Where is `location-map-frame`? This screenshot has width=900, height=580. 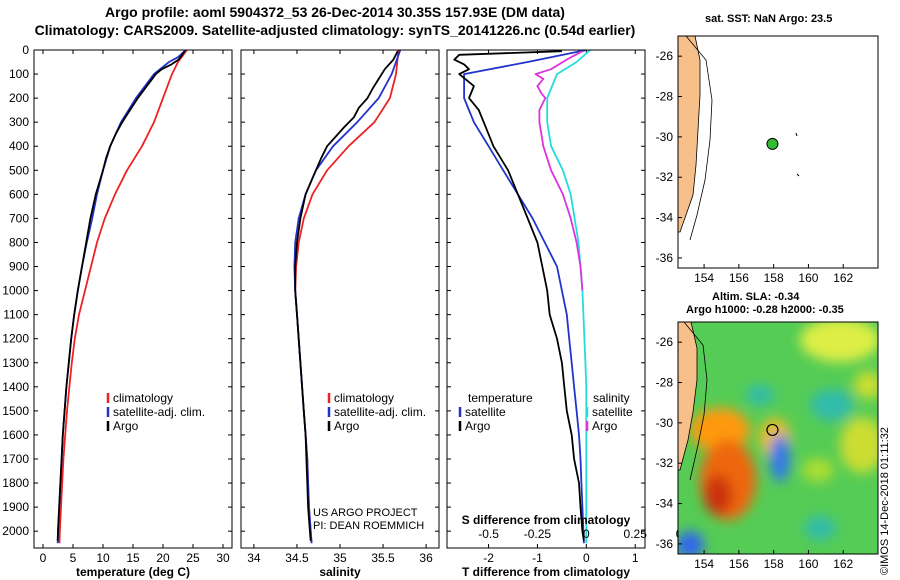 location-map-frame is located at coordinates (778, 152).